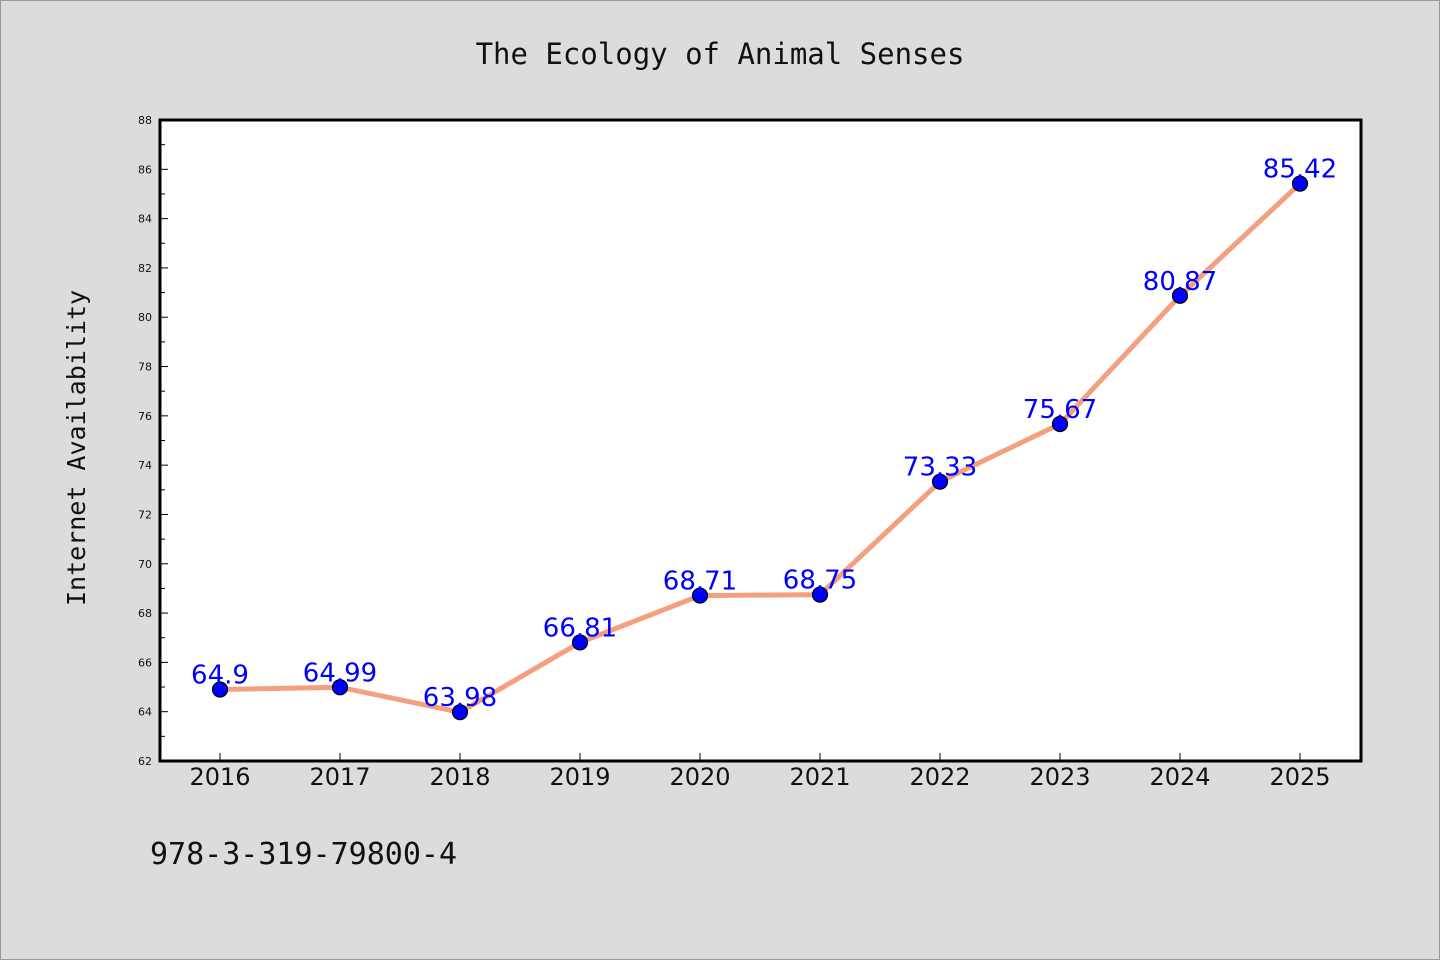 The width and height of the screenshot is (1440, 960). Describe the element at coordinates (303, 854) in the screenshot. I see `footer-code: 978-3-319-79800-4` at that location.